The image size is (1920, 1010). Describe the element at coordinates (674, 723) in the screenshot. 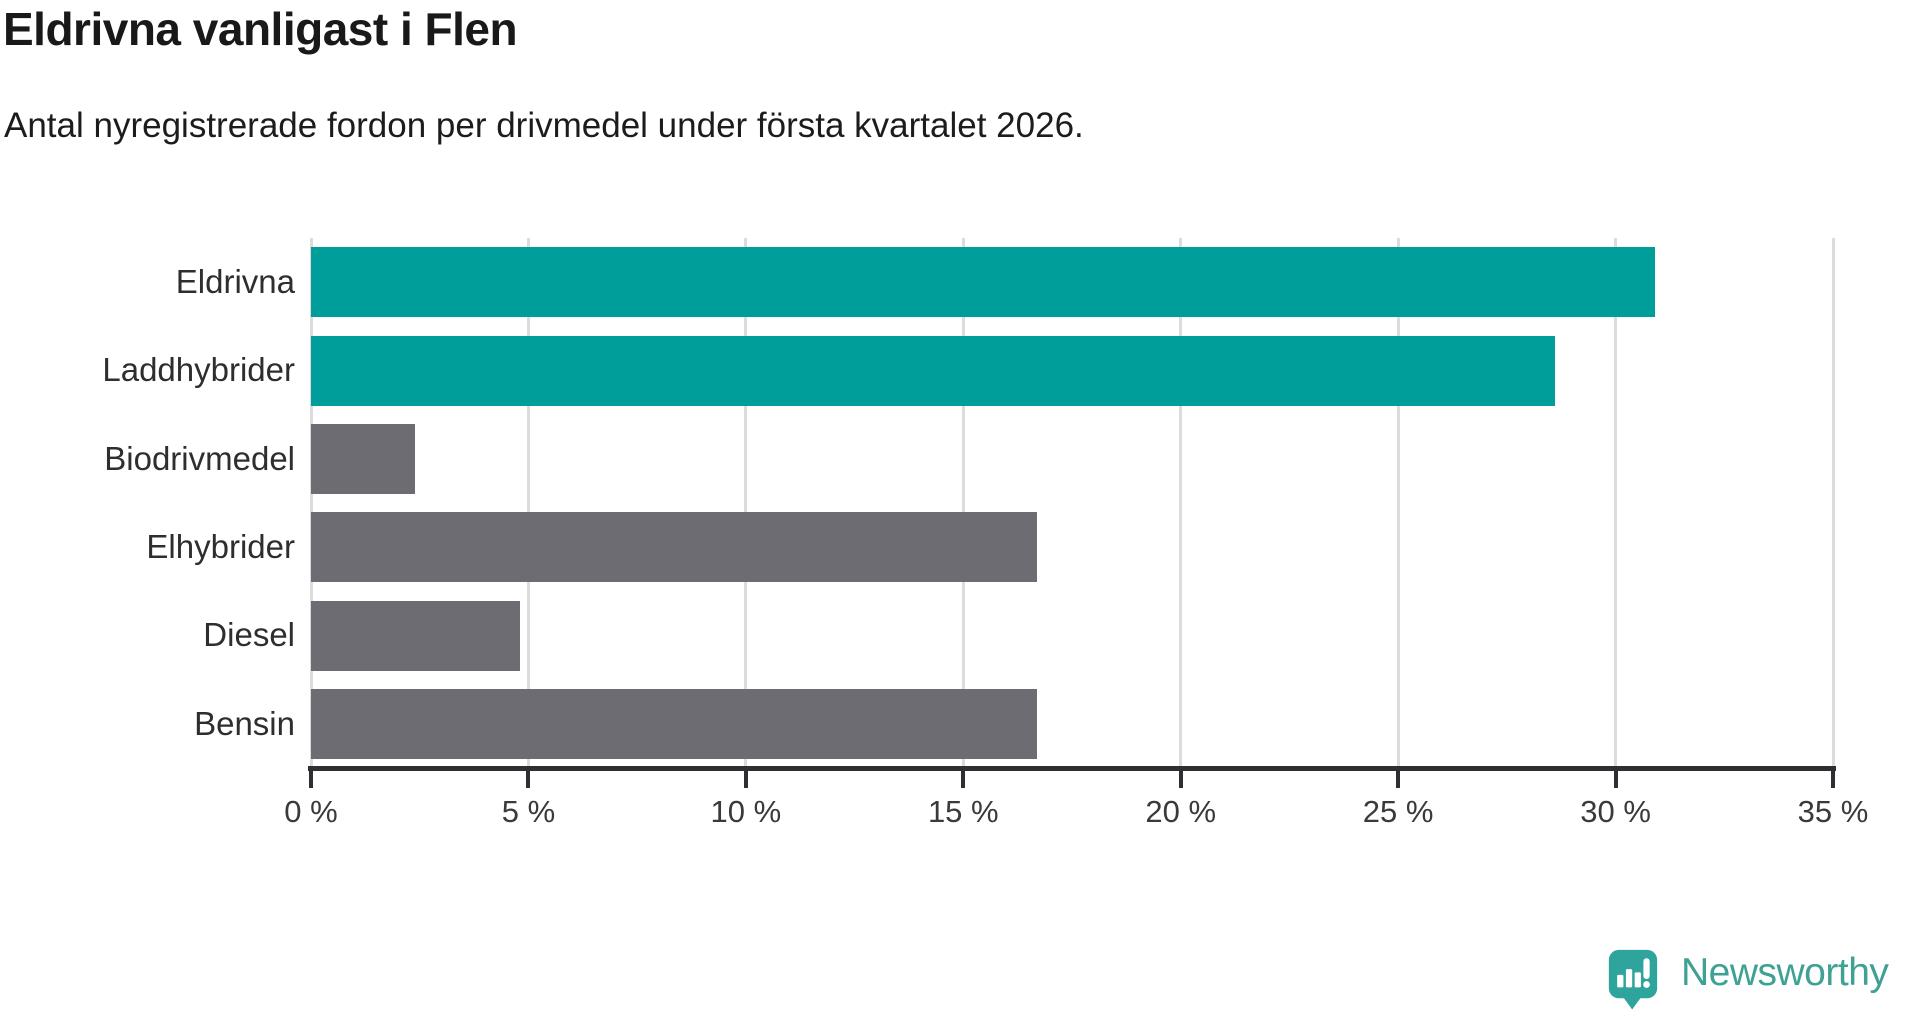

I see `bar-bensin` at that location.